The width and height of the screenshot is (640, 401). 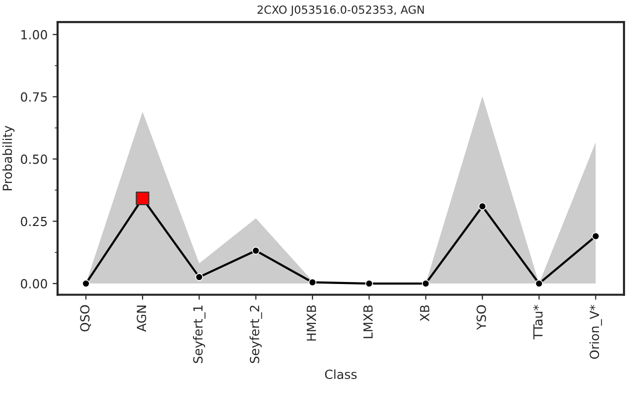 What do you see at coordinates (34, 283) in the screenshot?
I see `y-tick-label: 0.00` at bounding box center [34, 283].